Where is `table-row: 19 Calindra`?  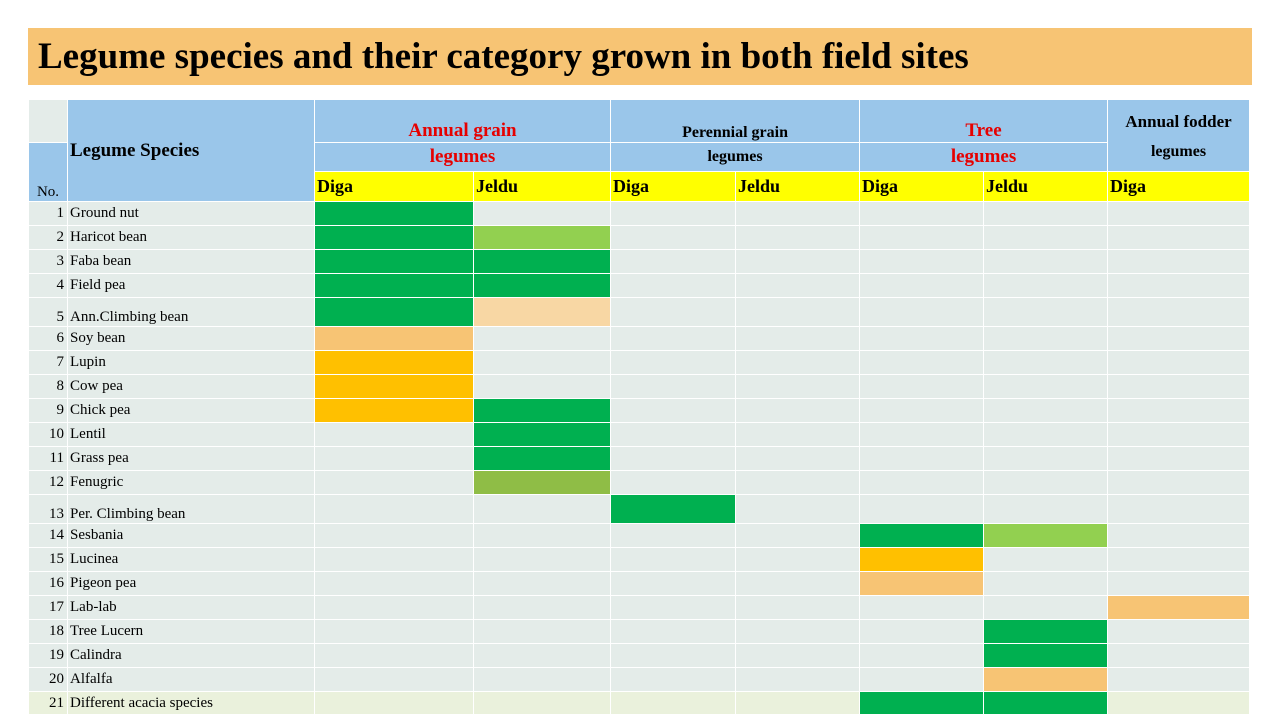
table-row: 19 Calindra is located at coordinates (639, 655).